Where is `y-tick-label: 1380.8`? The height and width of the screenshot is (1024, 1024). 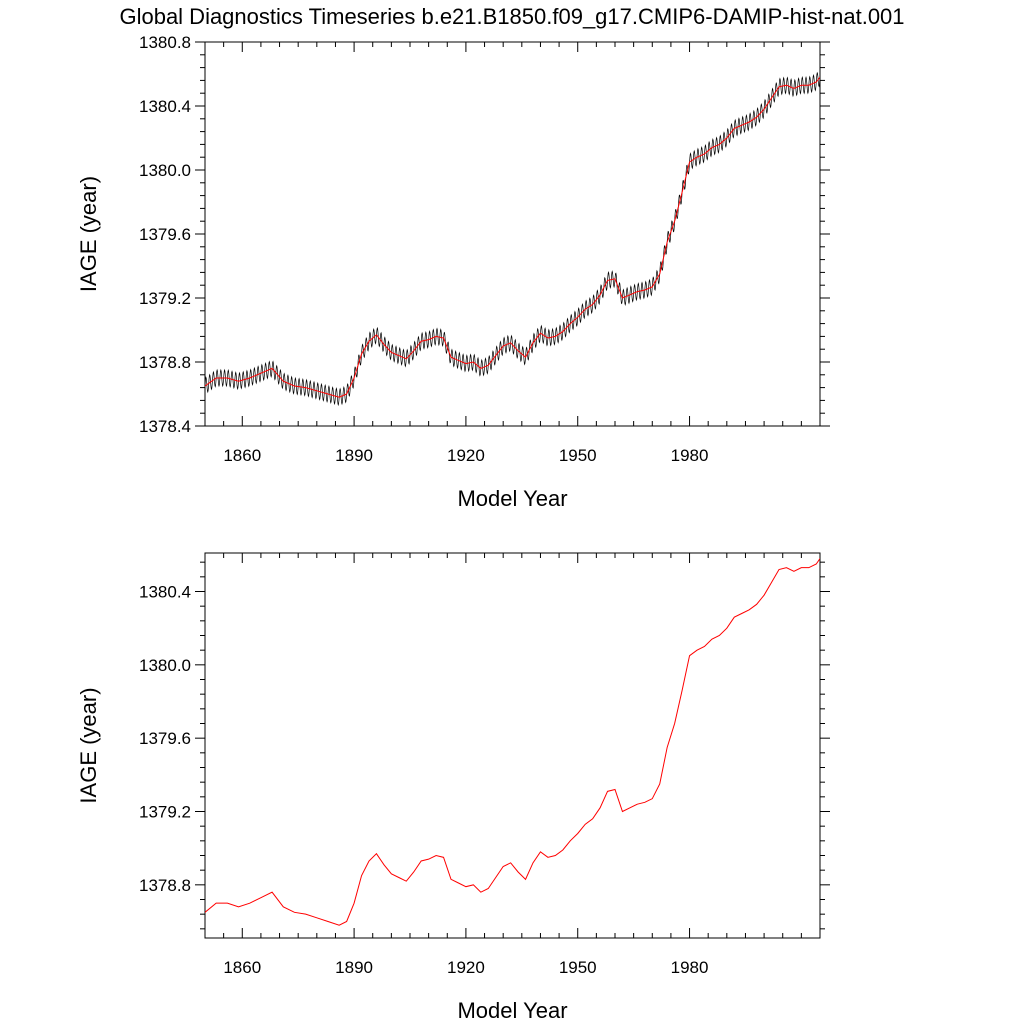 y-tick-label: 1380.8 is located at coordinates (165, 42).